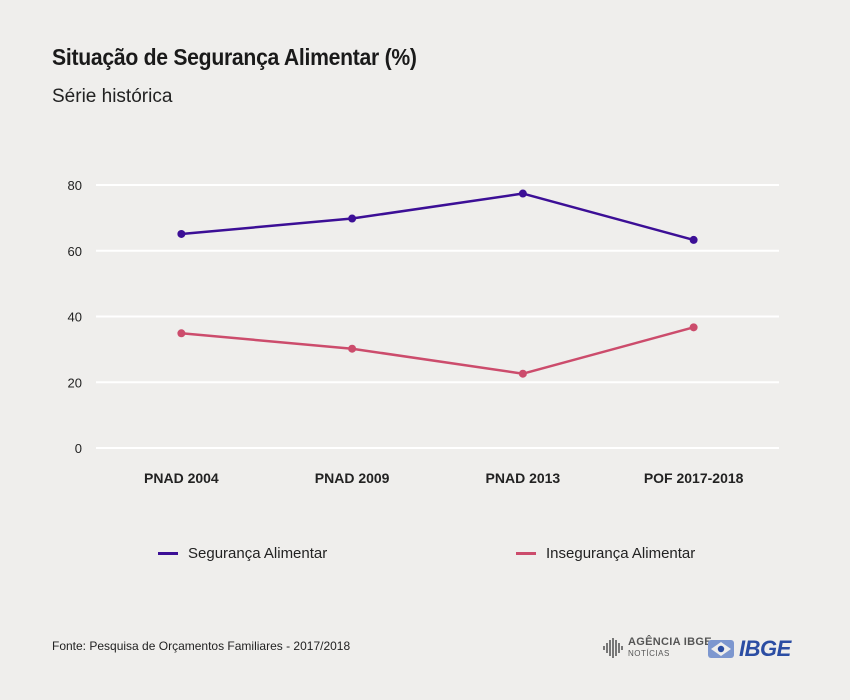  What do you see at coordinates (75, 185) in the screenshot?
I see `y-tick-label: 80` at bounding box center [75, 185].